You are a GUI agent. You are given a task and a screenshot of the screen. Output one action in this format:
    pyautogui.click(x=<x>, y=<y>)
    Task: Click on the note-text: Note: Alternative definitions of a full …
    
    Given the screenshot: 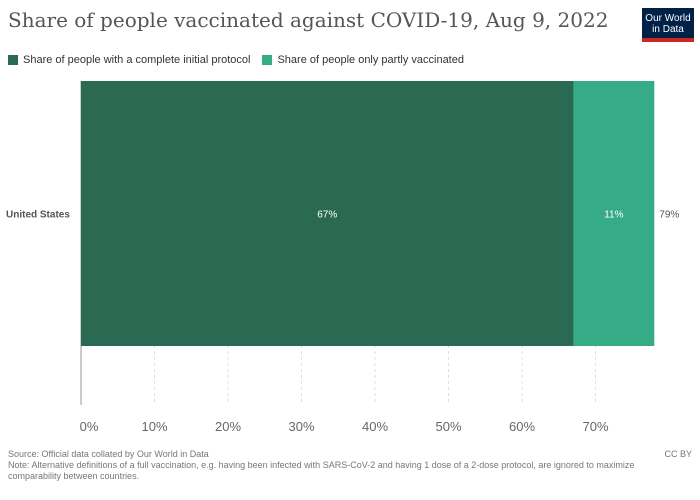 What is the action you would take?
    pyautogui.click(x=321, y=470)
    